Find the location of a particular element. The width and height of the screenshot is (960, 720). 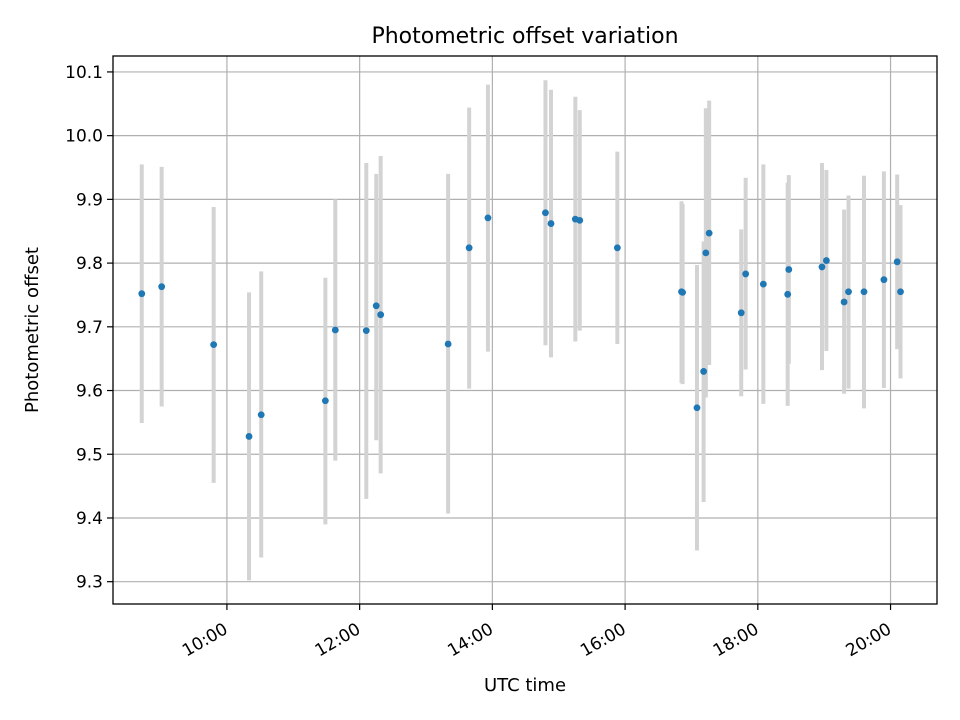

y-axis-label: Photometric offset is located at coordinates (32, 330).